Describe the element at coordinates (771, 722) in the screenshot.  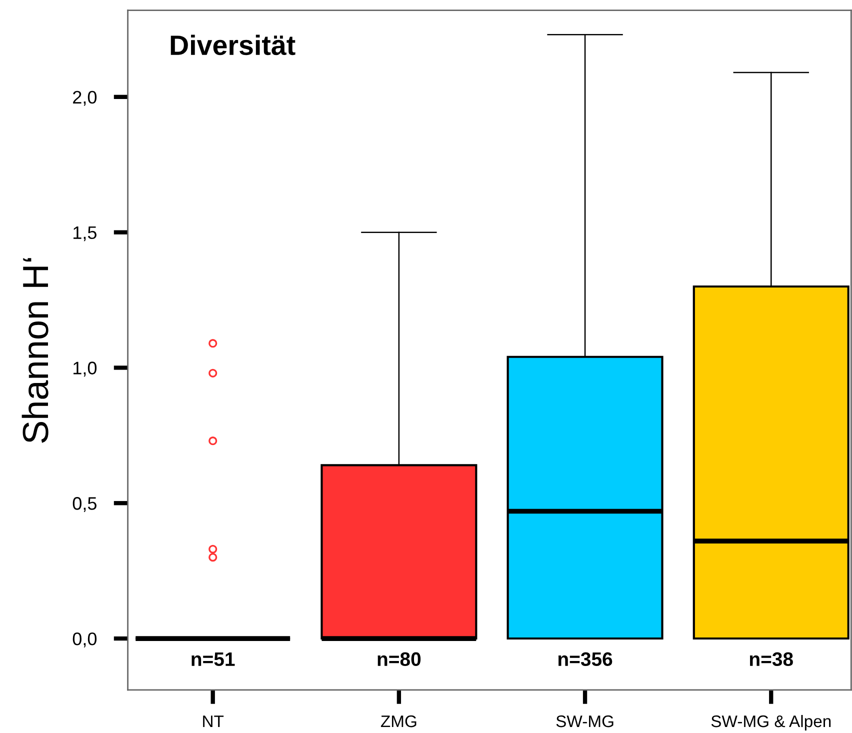
I see `x-tick-label: SW-MG & Alpen` at that location.